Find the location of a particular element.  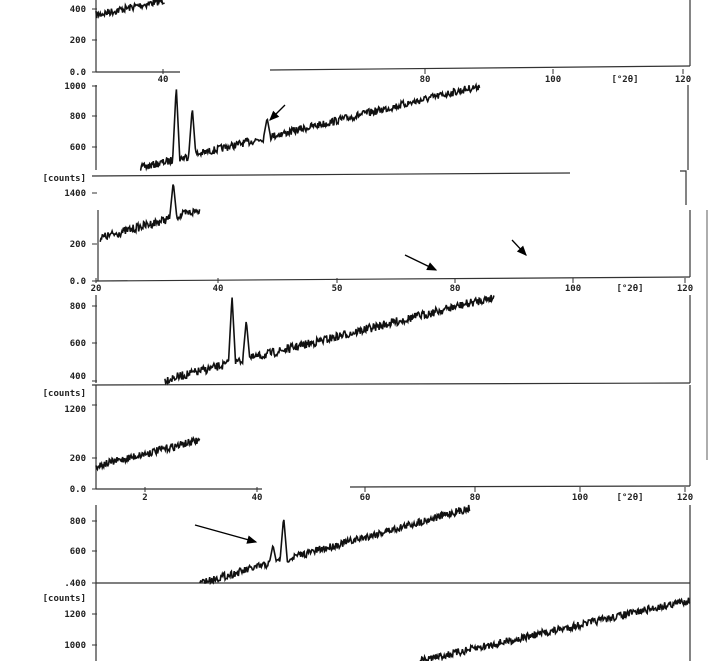

x-axis-1b is located at coordinates (480, 68).